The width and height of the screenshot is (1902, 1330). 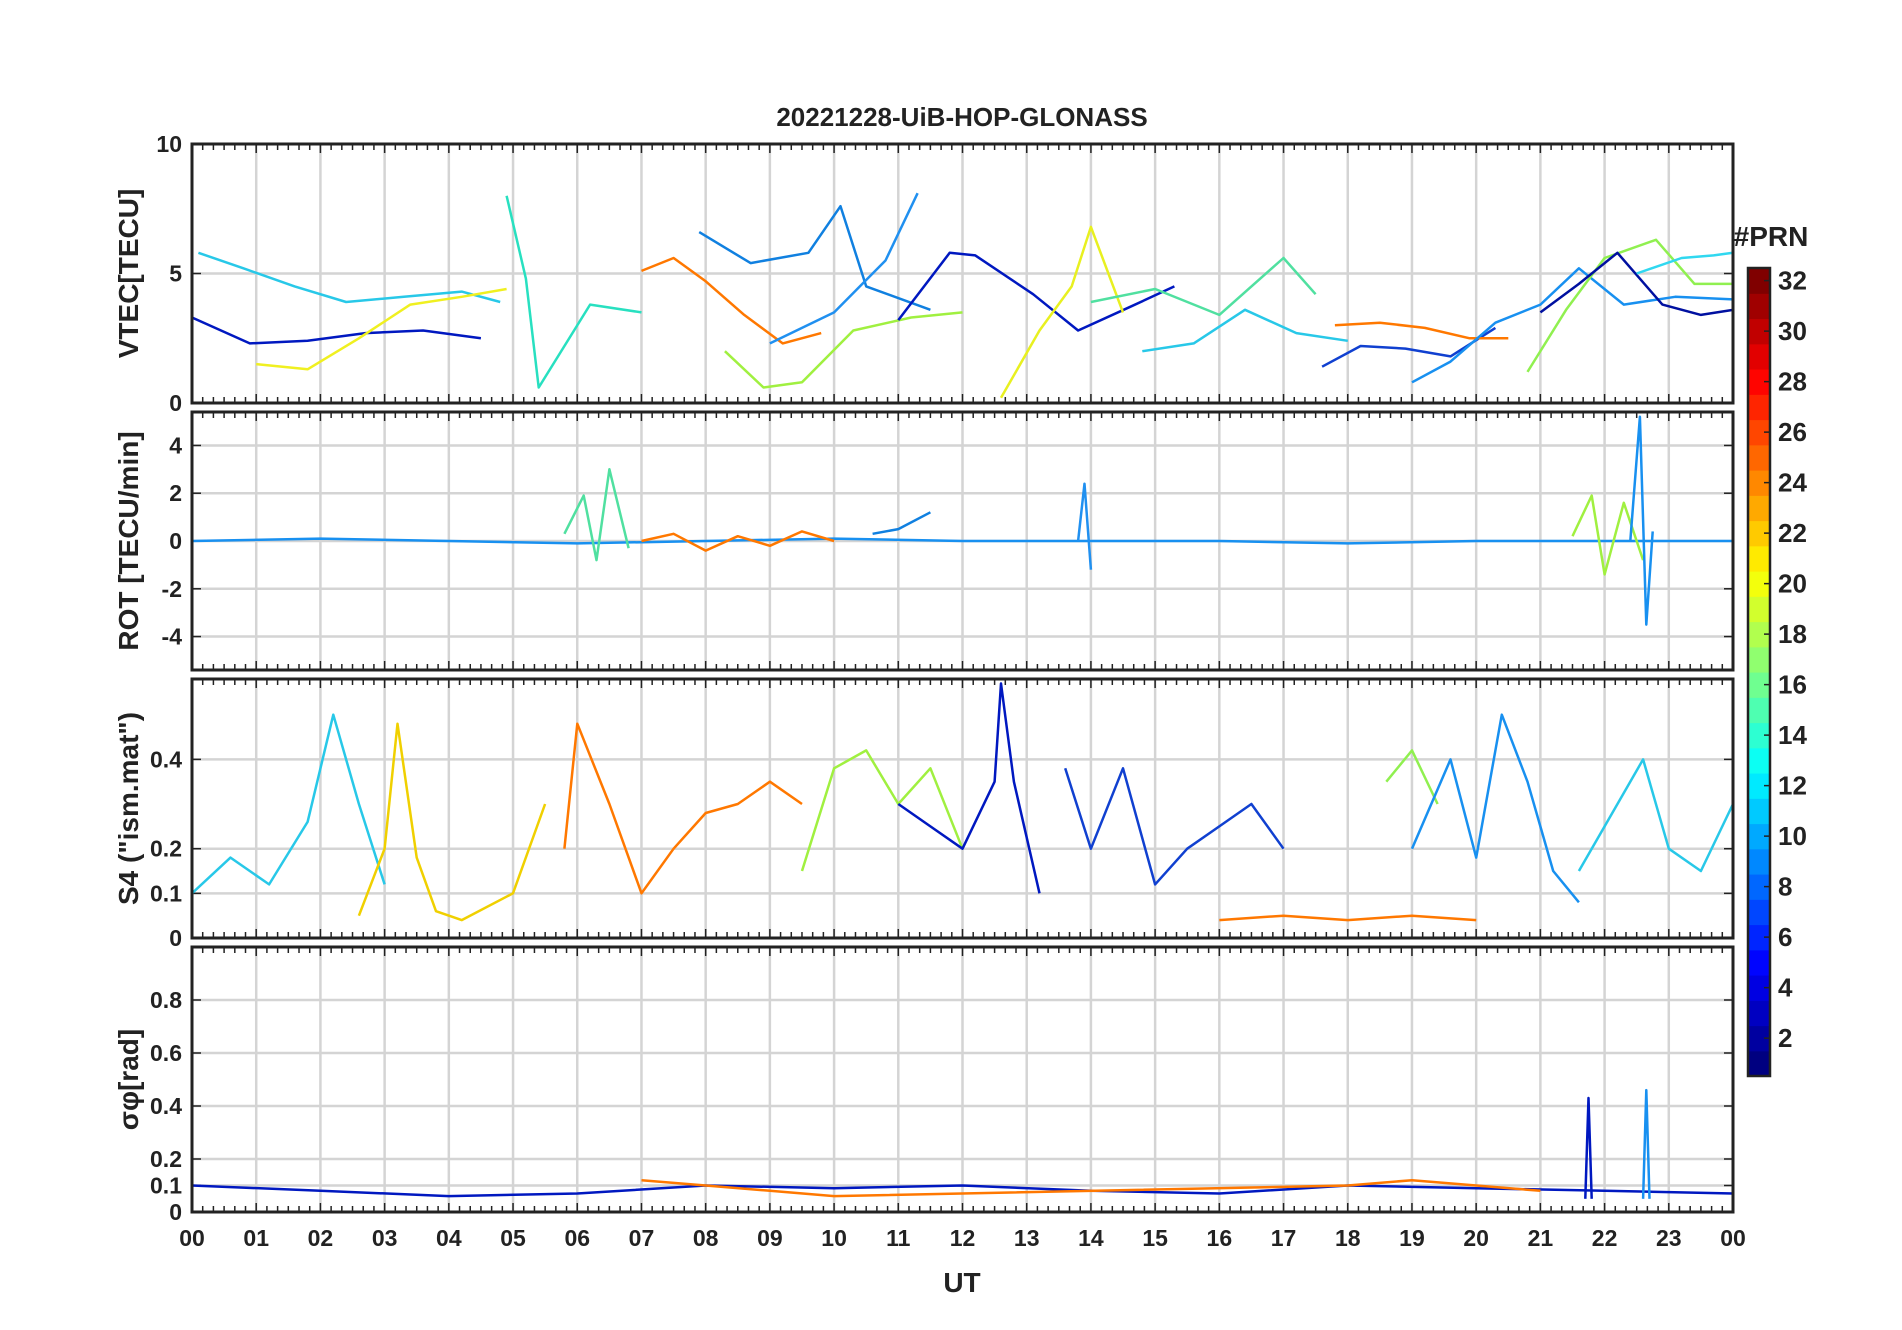 I want to click on colorbar-label: #PRN, so click(x=1771, y=236).